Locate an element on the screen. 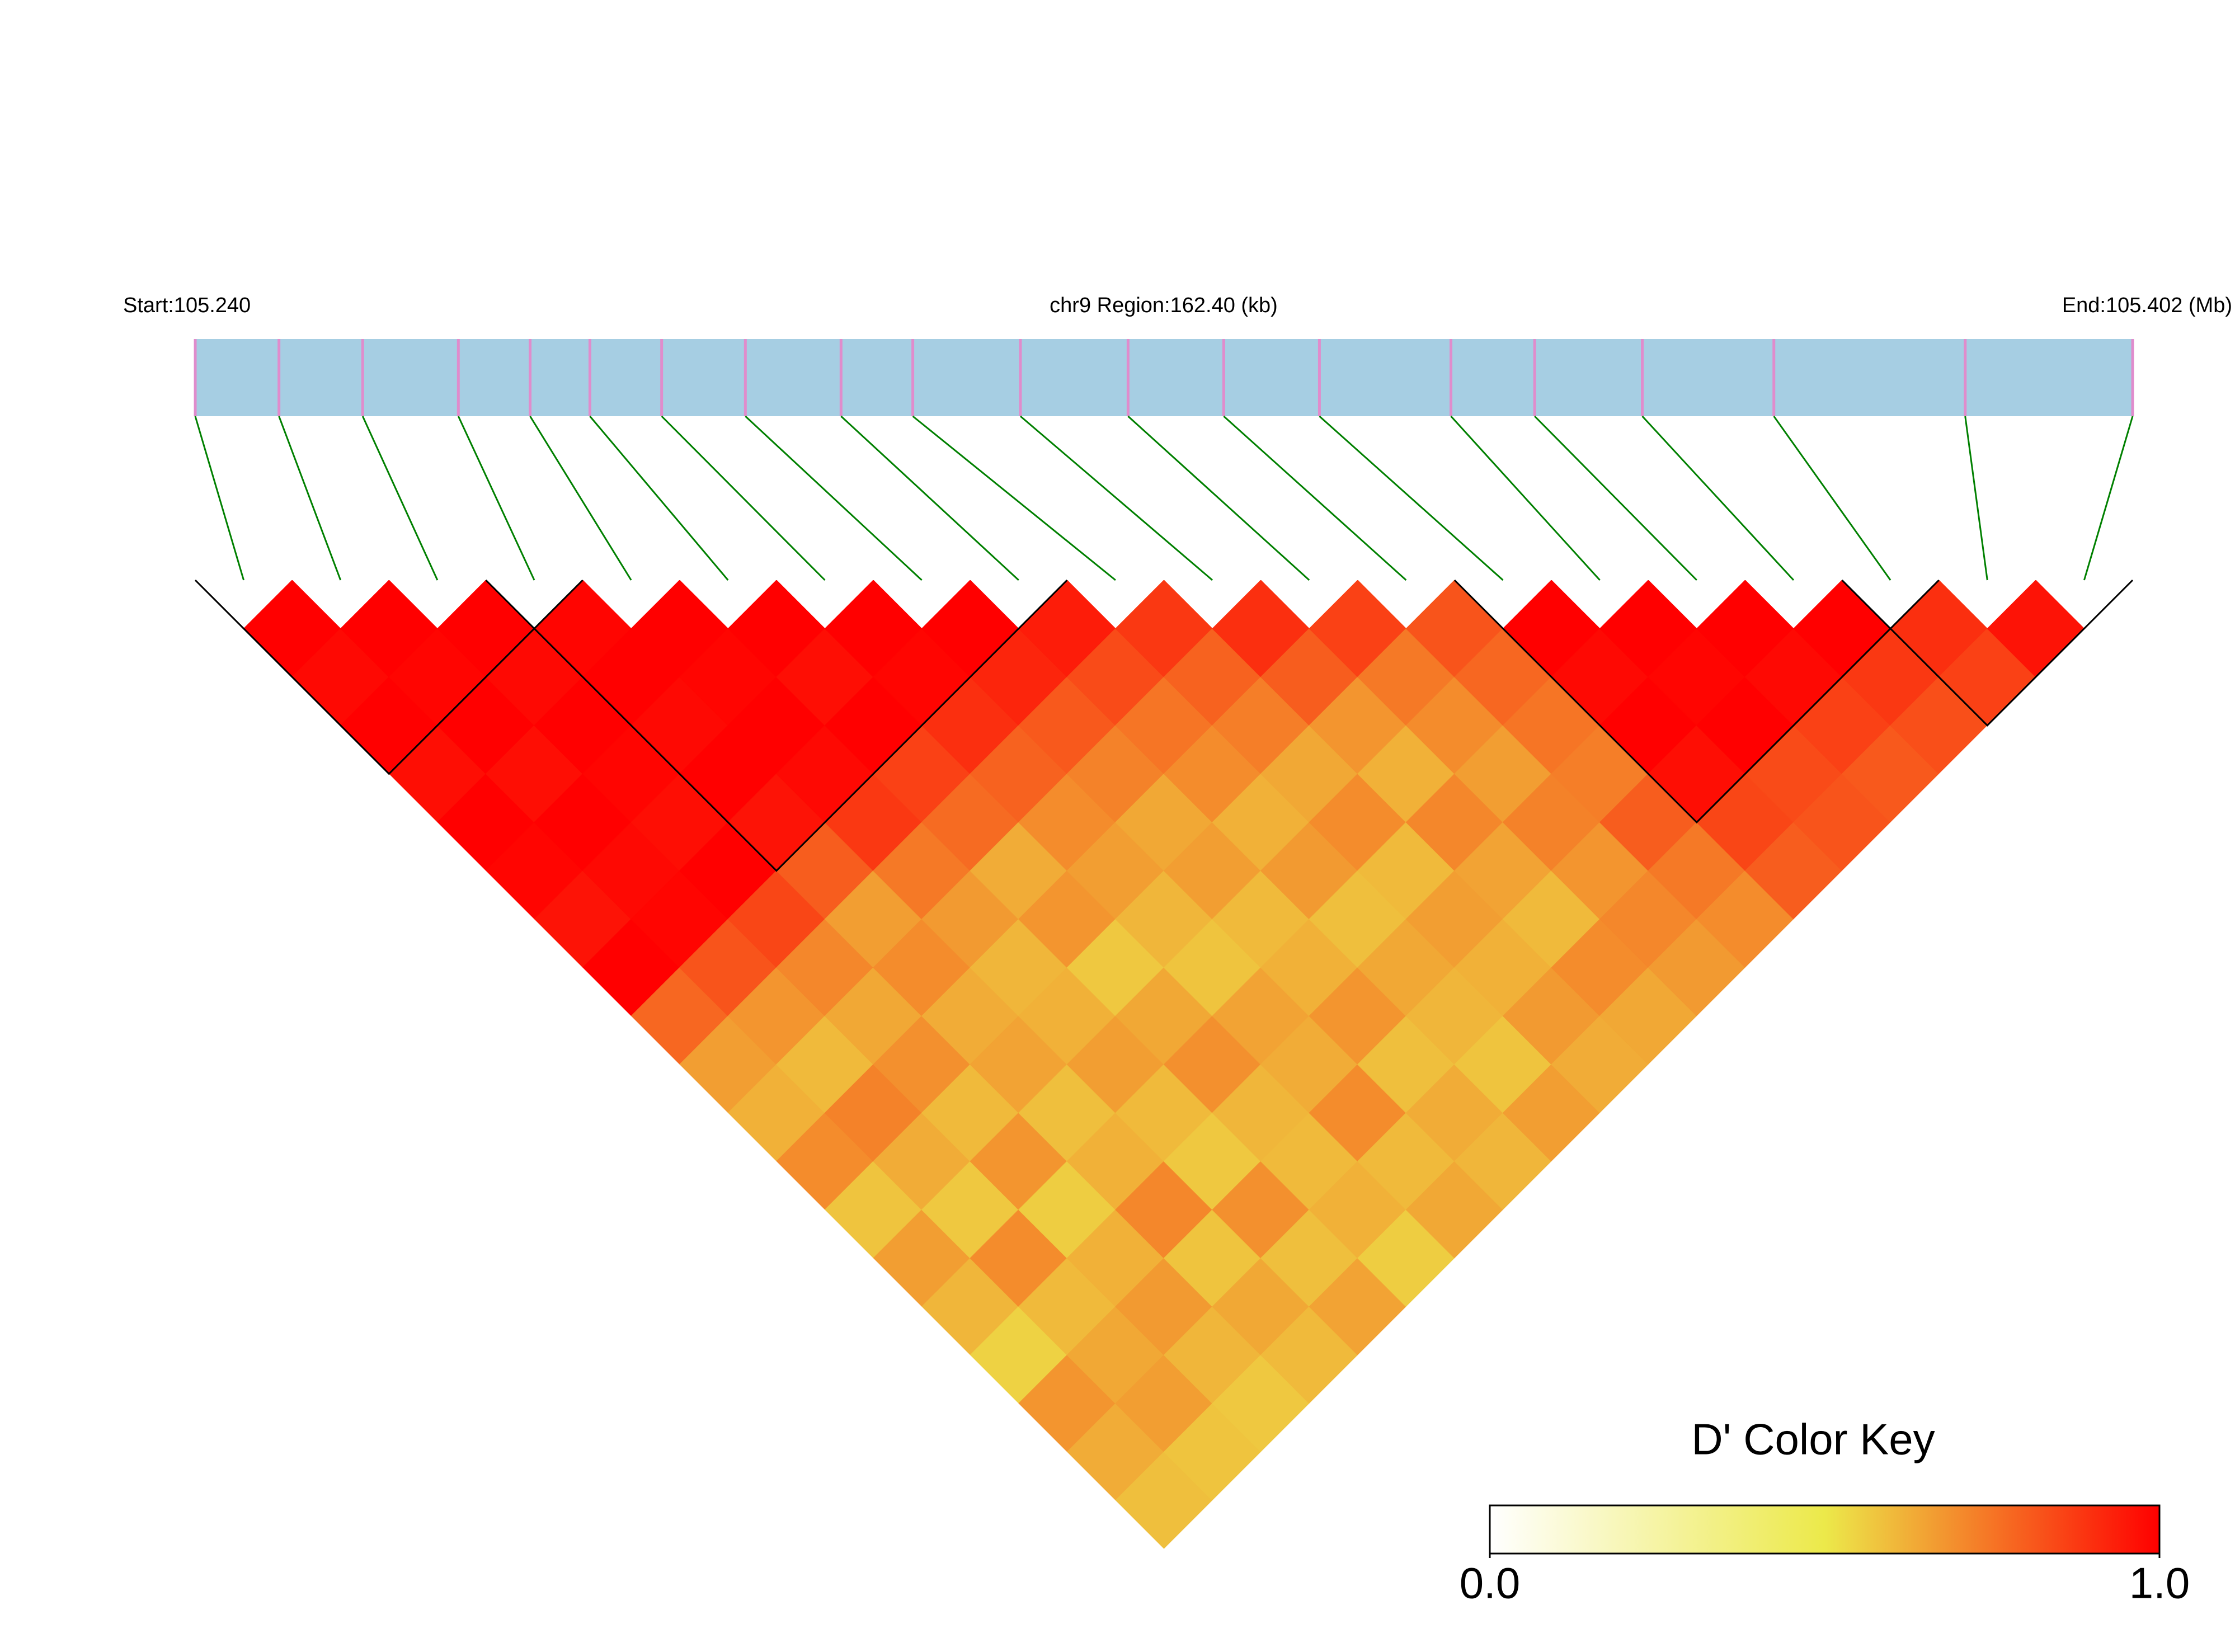  position-bar is located at coordinates (1164, 377).